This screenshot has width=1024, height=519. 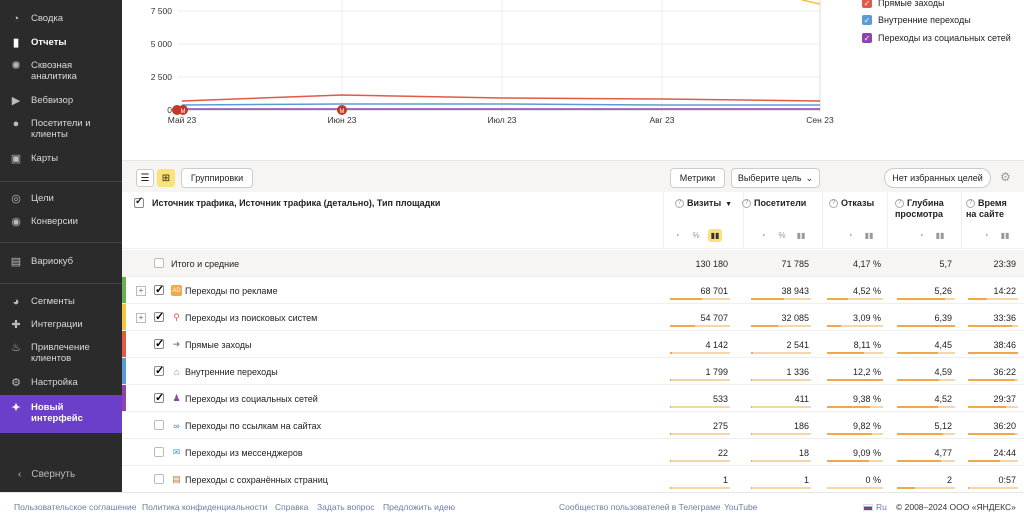 I want to click on legend-item-direct: ✓ Прямые заходы, so click(x=903, y=4).